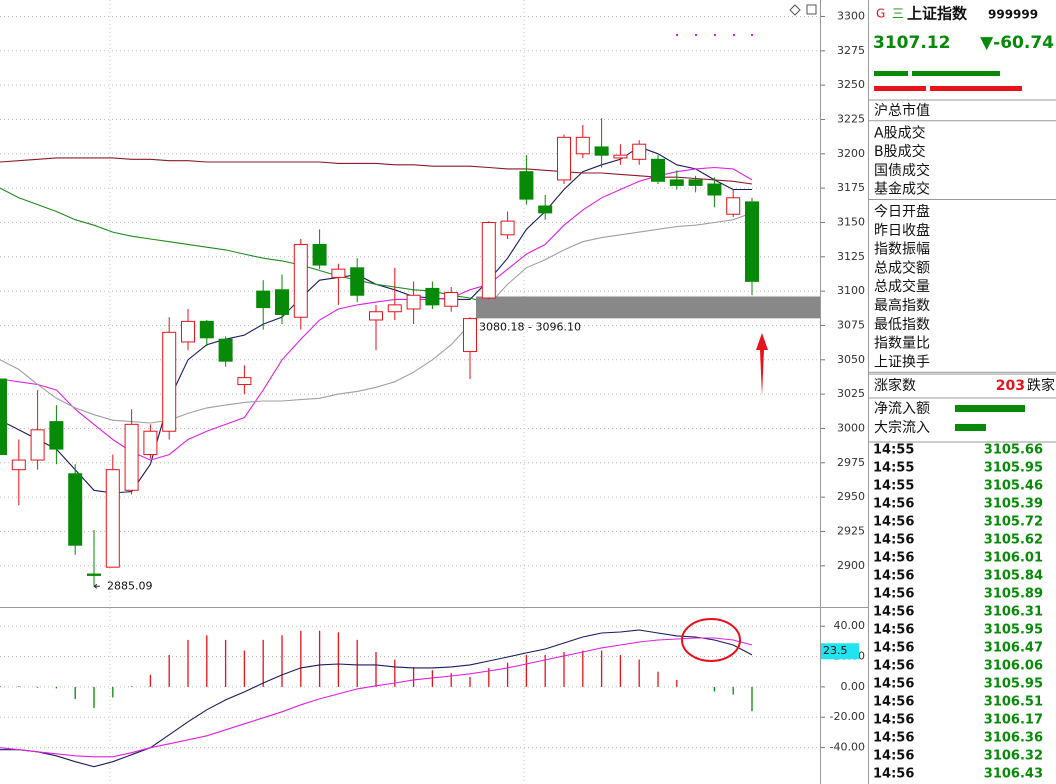 Image resolution: width=1056 pixels, height=784 pixels. Describe the element at coordinates (851, 462) in the screenshot. I see `y-tick-label: 2975` at that location.